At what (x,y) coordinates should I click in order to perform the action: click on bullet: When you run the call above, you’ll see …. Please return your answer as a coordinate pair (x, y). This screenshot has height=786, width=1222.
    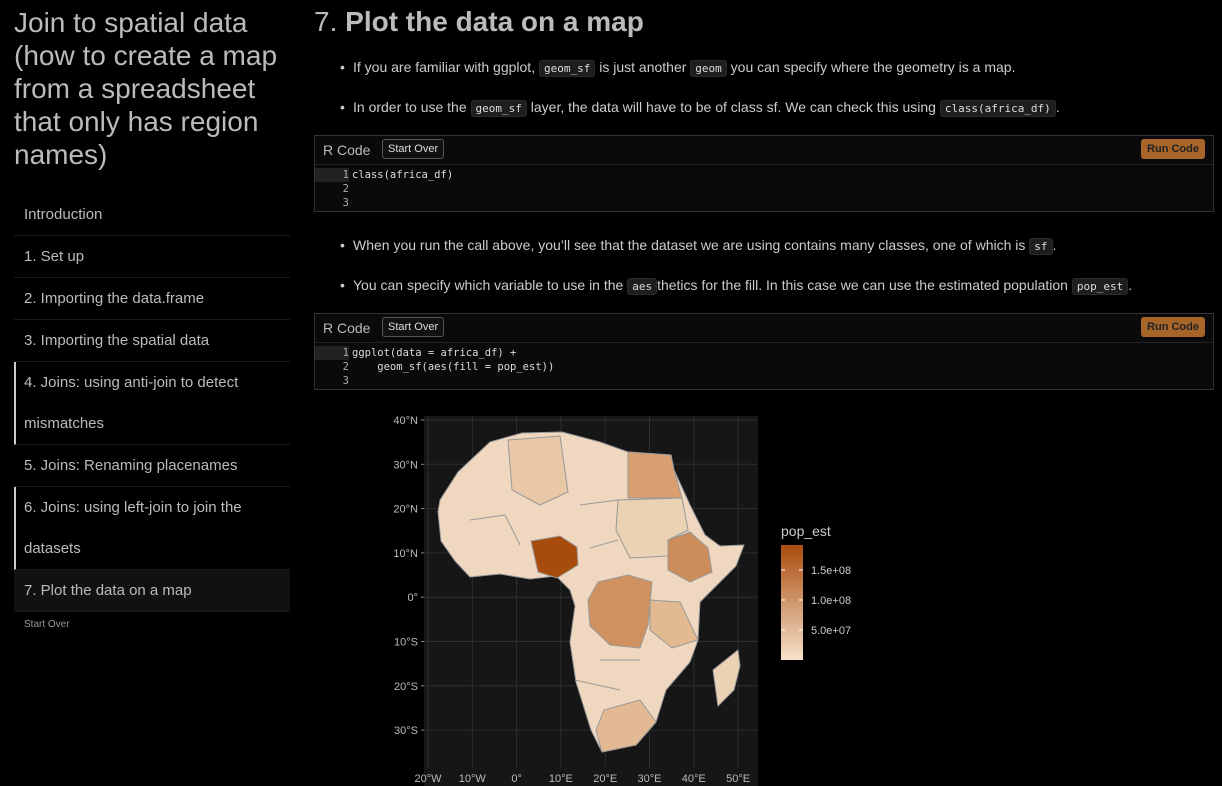
    Looking at the image, I should click on (780, 254).